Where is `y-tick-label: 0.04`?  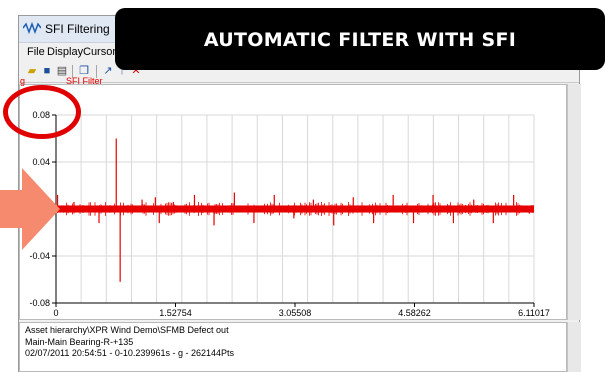
y-tick-label: 0.04 is located at coordinates (41, 162).